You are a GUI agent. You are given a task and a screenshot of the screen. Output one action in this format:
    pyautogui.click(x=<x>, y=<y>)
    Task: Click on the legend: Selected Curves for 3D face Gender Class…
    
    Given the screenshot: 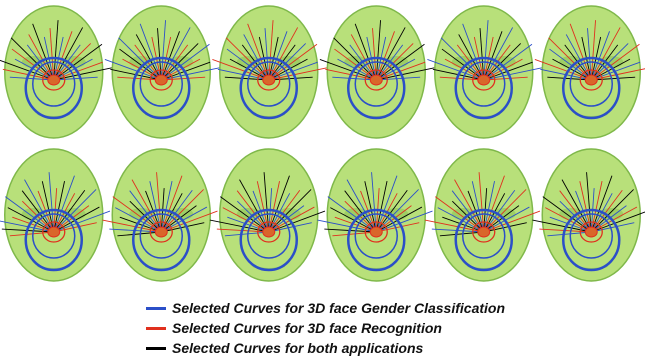 What is the action you would take?
    pyautogui.click(x=356, y=328)
    